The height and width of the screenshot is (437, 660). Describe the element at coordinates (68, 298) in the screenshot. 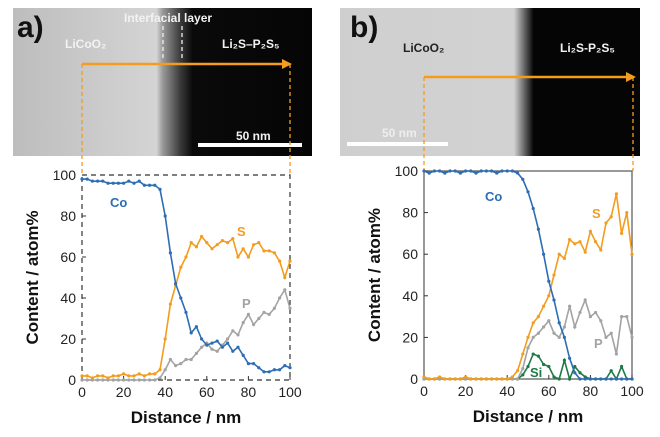

I see `y-tick-label: 40` at that location.